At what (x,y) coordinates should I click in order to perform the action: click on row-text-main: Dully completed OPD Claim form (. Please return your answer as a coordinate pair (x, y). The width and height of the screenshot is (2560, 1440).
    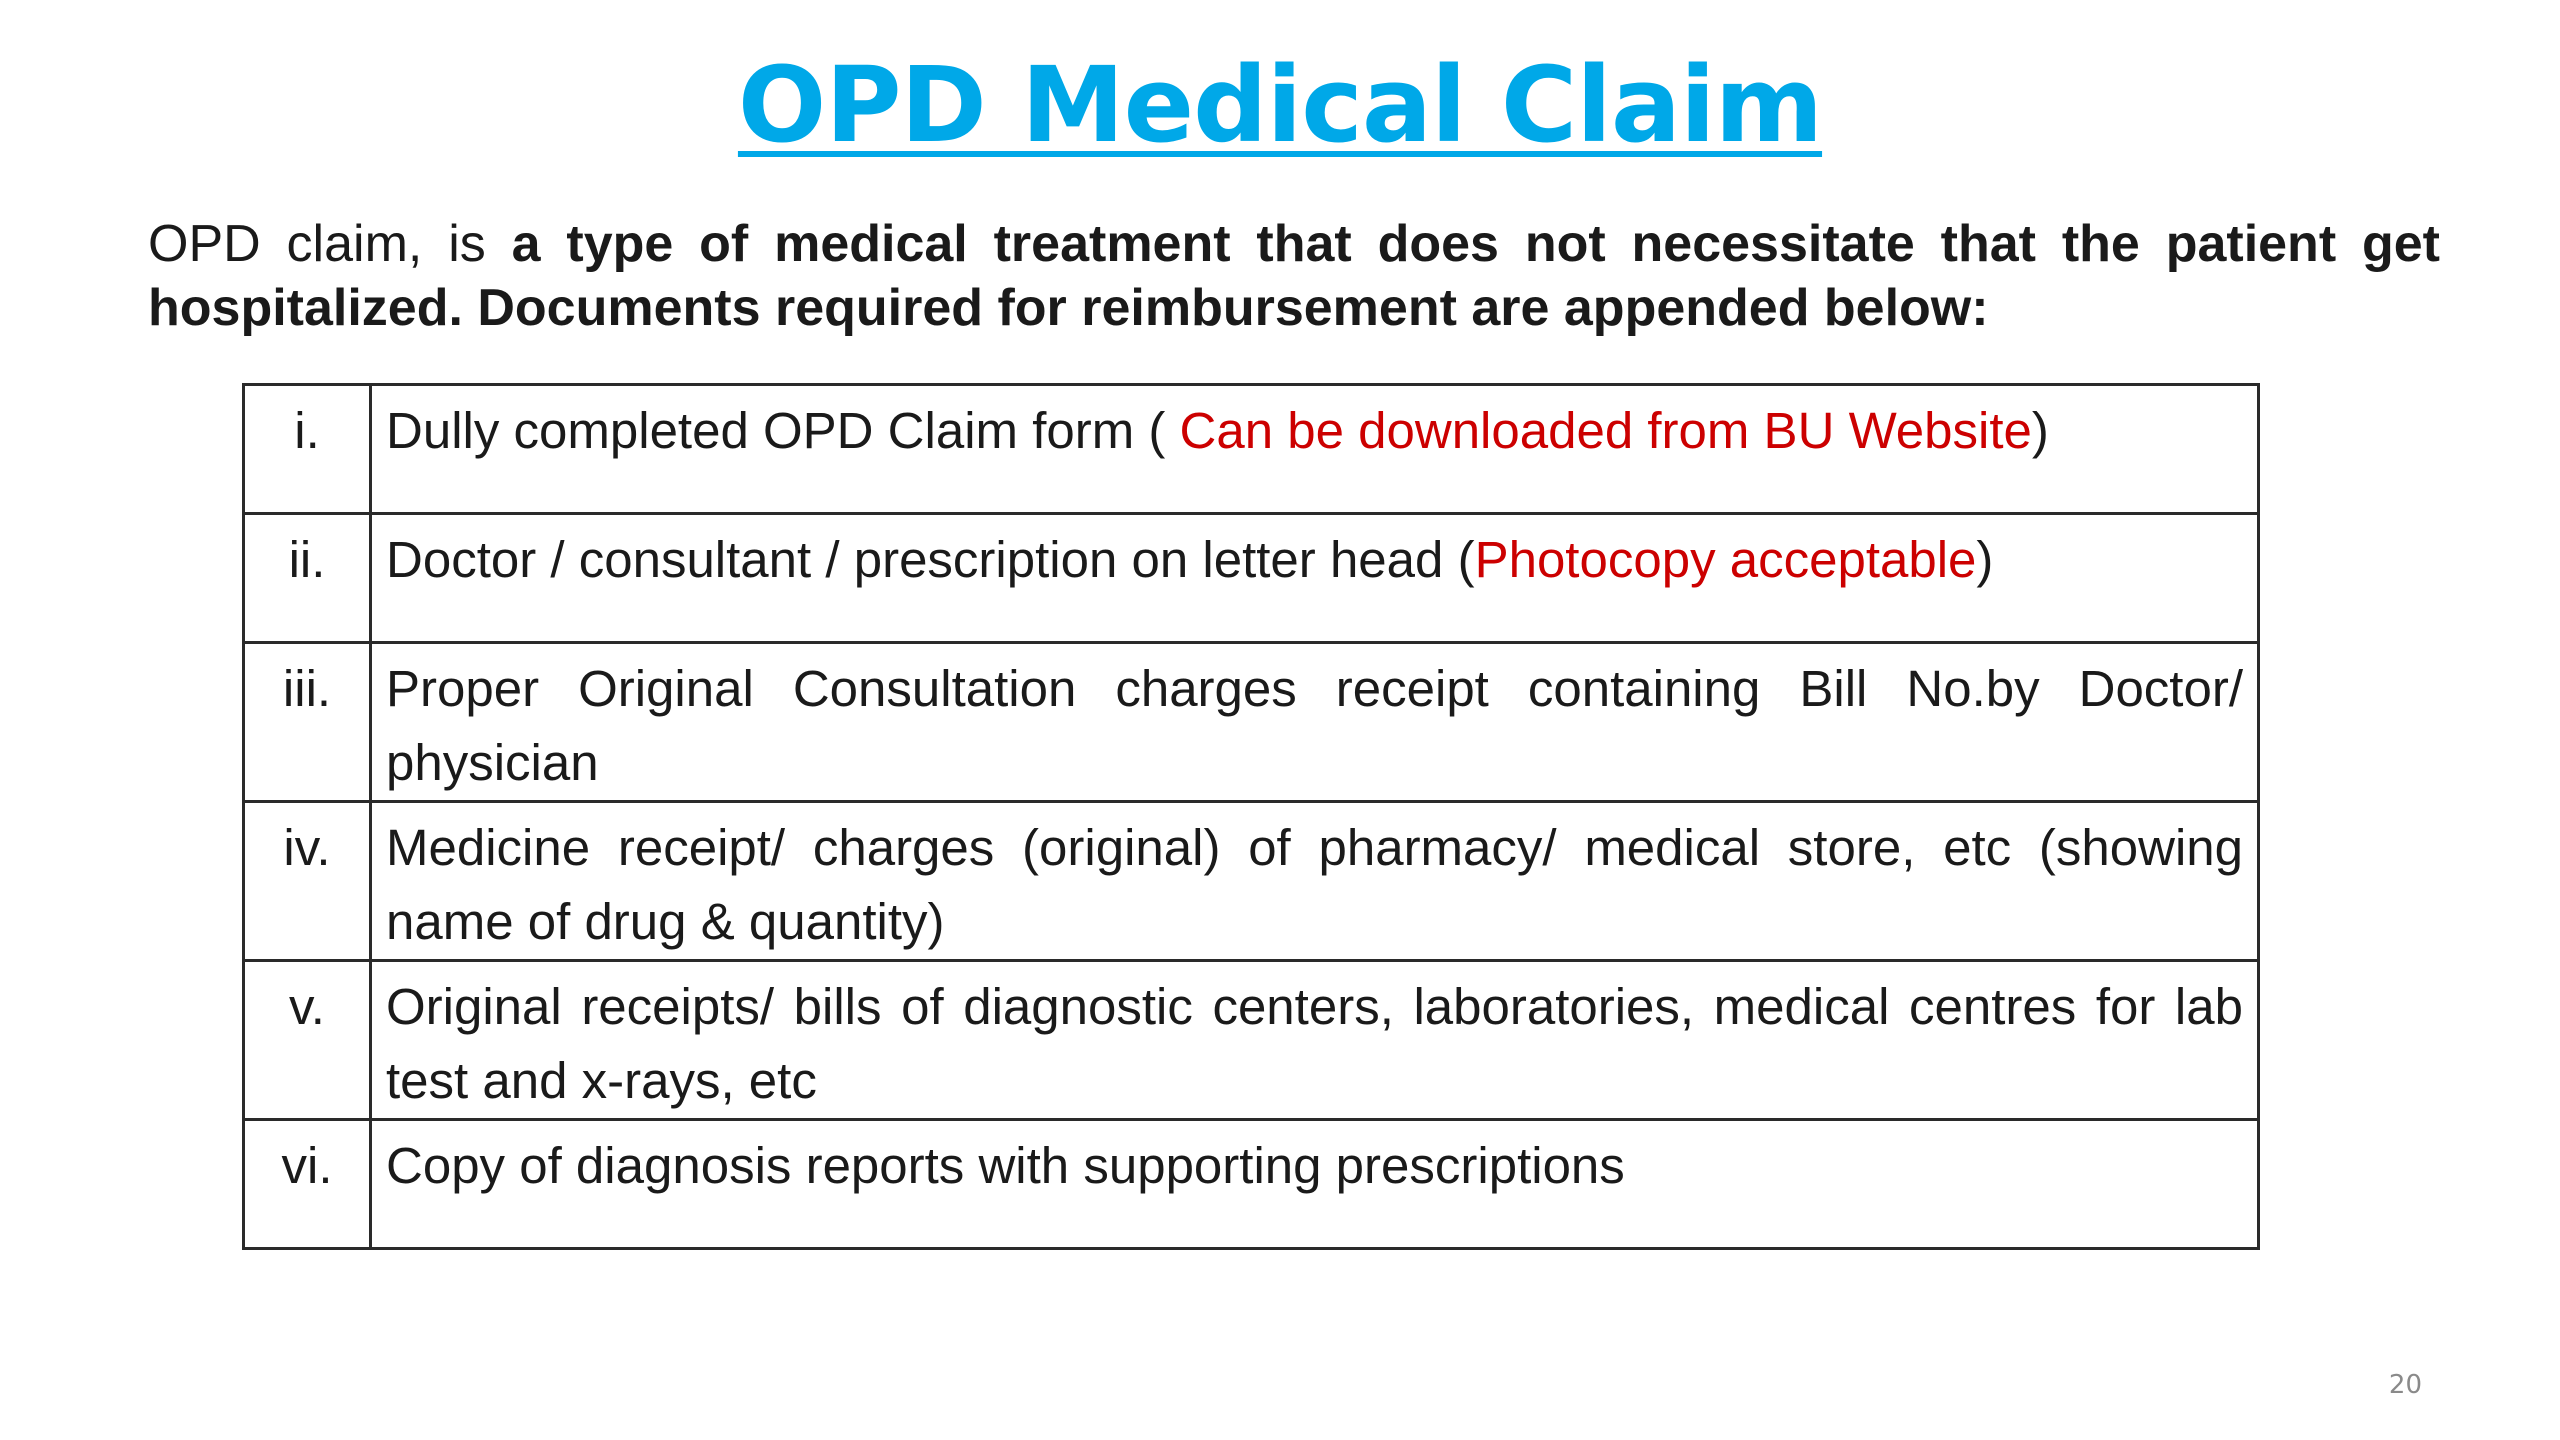
    Looking at the image, I should click on (783, 430).